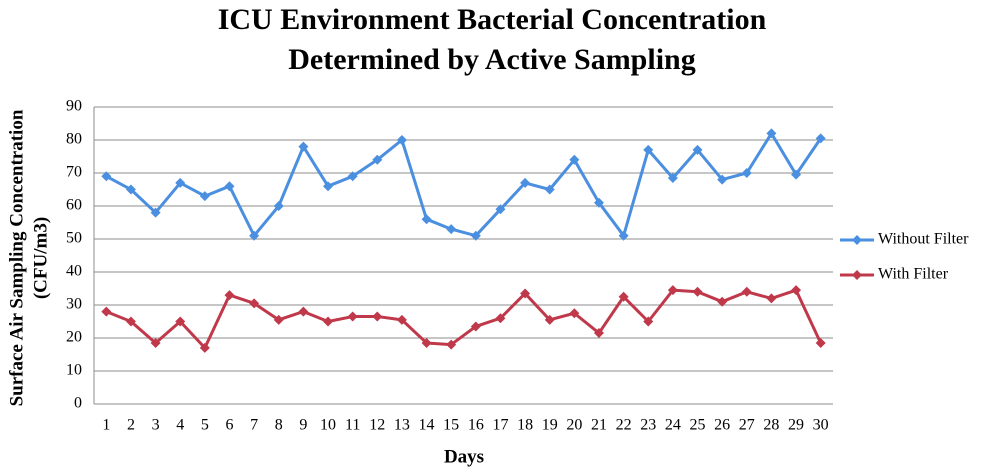 The image size is (994, 473). I want to click on x-tick-label: 13, so click(402, 425).